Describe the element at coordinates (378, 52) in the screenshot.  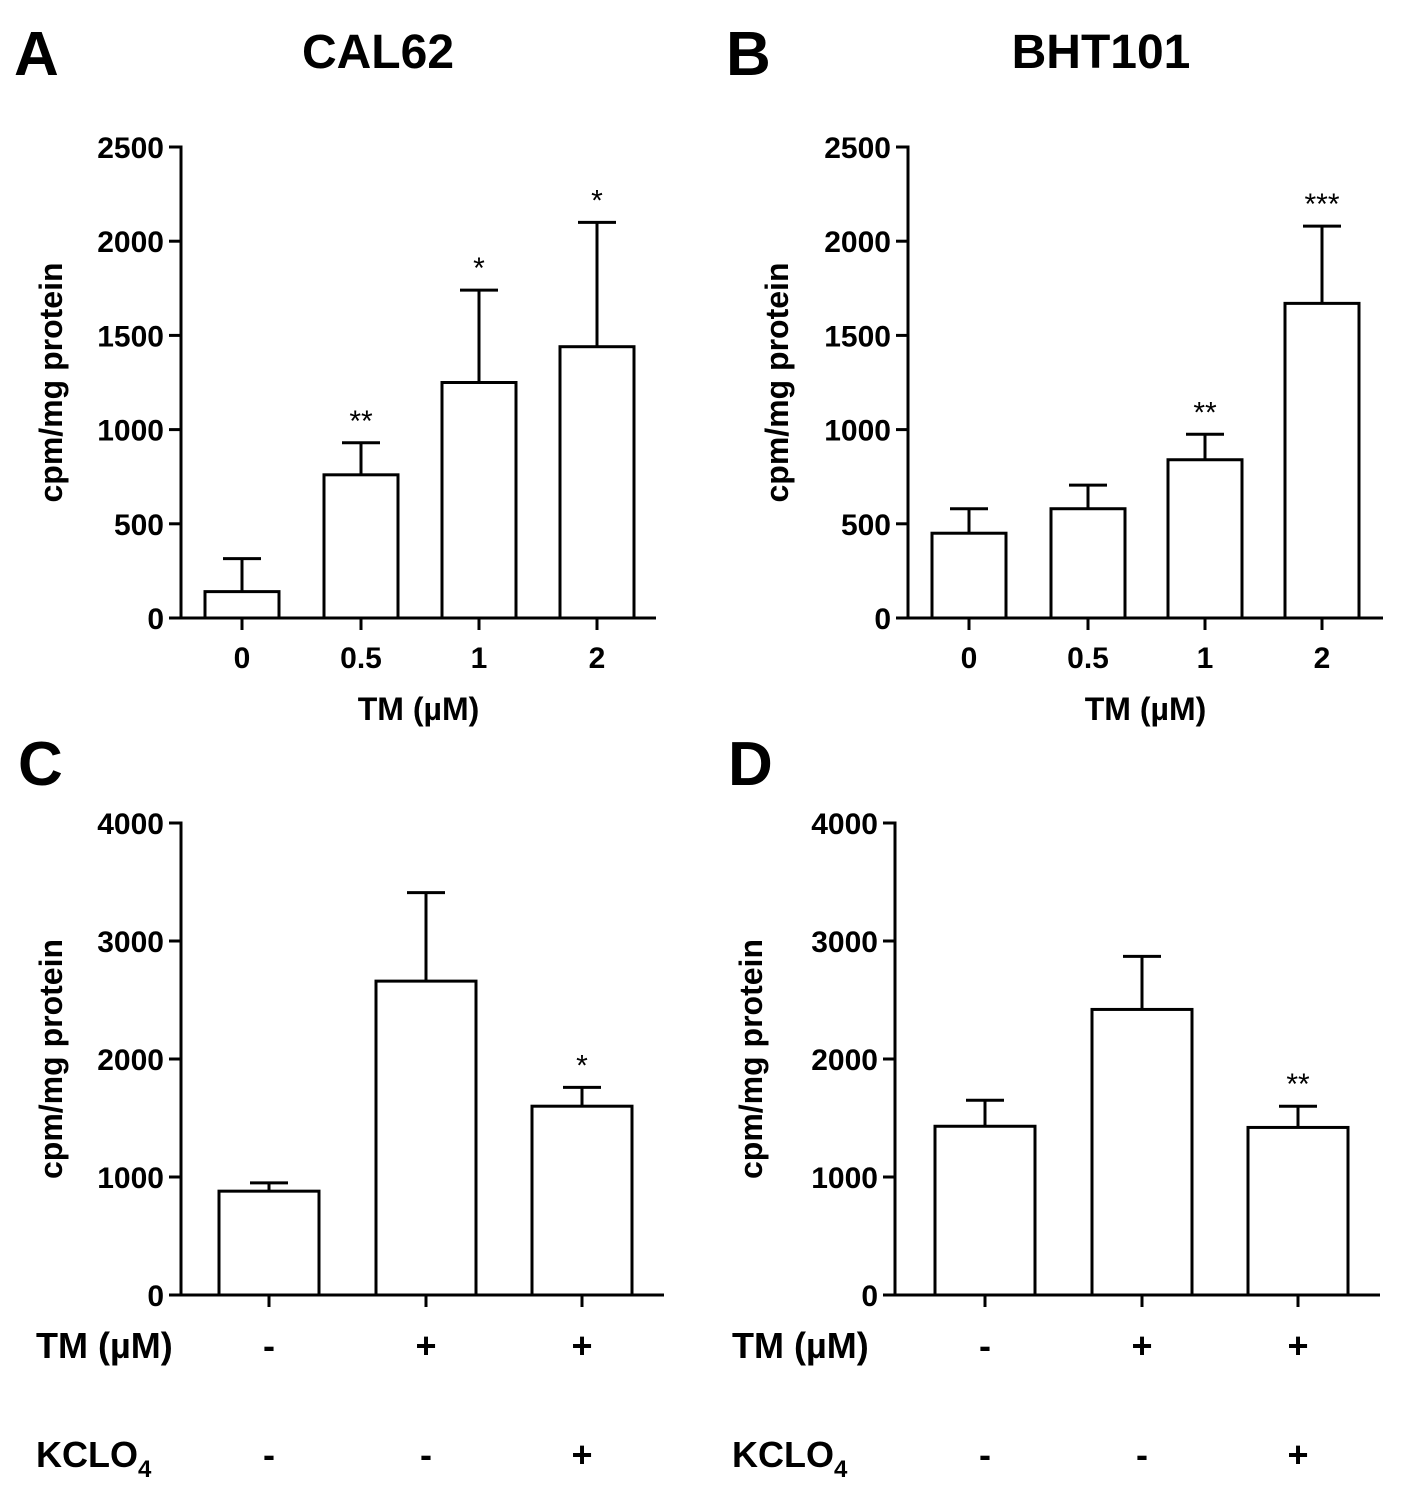
I see `chart-title: CAL62` at that location.